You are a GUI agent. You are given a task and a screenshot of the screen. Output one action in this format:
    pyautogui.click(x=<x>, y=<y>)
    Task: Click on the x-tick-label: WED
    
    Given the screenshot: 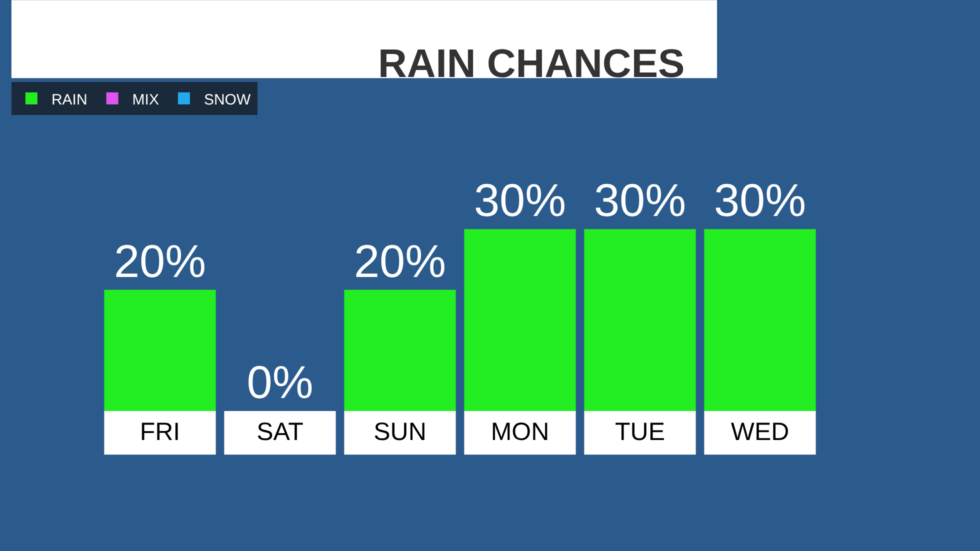 What is the action you would take?
    pyautogui.click(x=760, y=432)
    